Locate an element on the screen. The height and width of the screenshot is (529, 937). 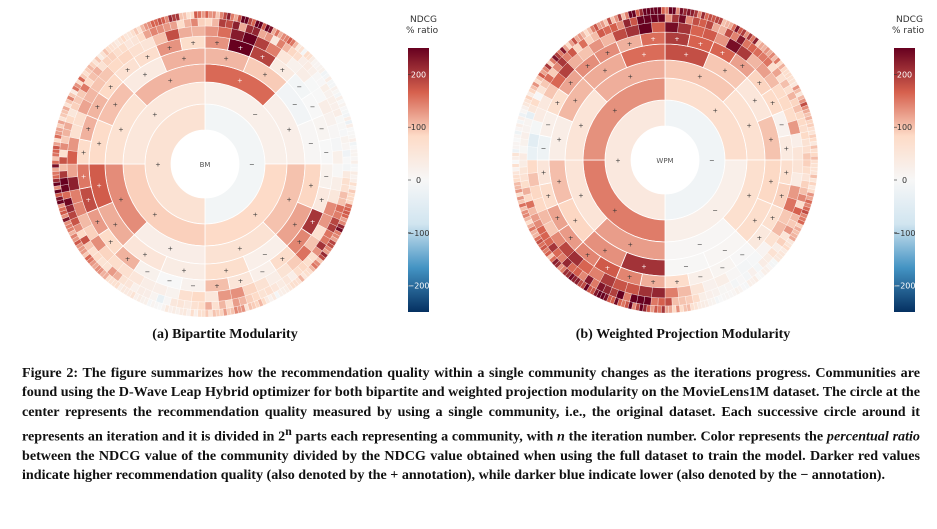
caption-superscript: n is located at coordinates (288, 431).